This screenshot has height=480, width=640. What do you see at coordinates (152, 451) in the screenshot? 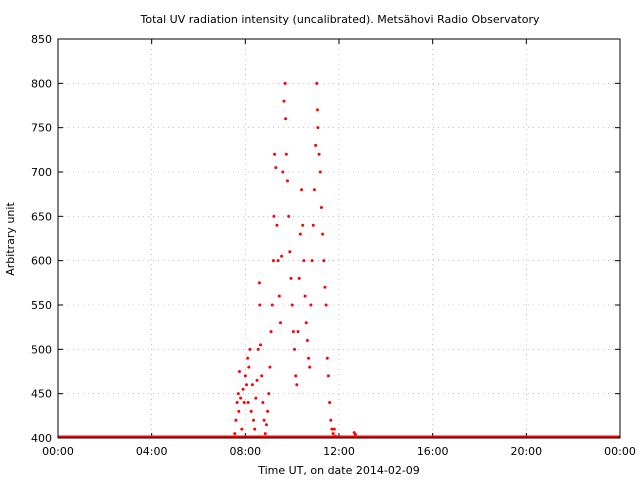
I see `x-tick-label: 04:00` at bounding box center [152, 451].